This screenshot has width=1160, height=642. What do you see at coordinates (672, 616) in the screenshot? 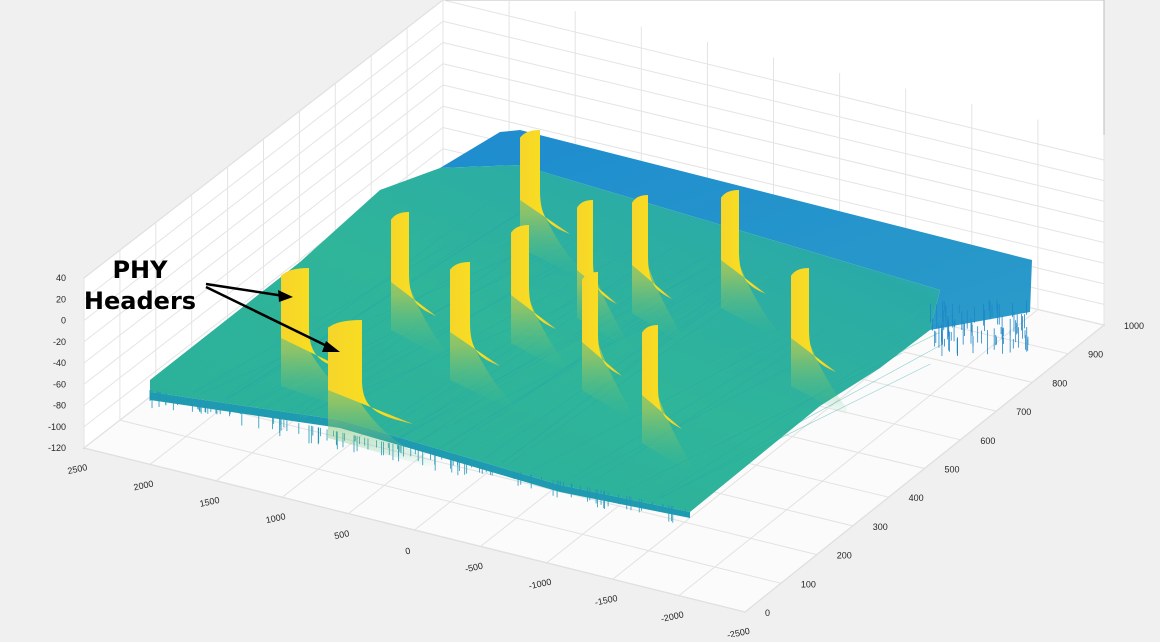
I see `x-tick-label: -2000` at bounding box center [672, 616].